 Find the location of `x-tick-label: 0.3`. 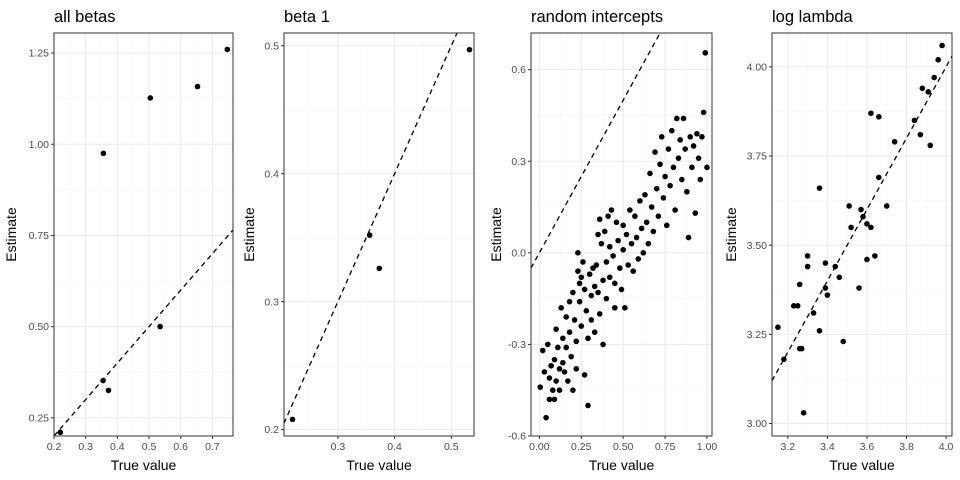

x-tick-label: 0.3 is located at coordinates (85, 447).